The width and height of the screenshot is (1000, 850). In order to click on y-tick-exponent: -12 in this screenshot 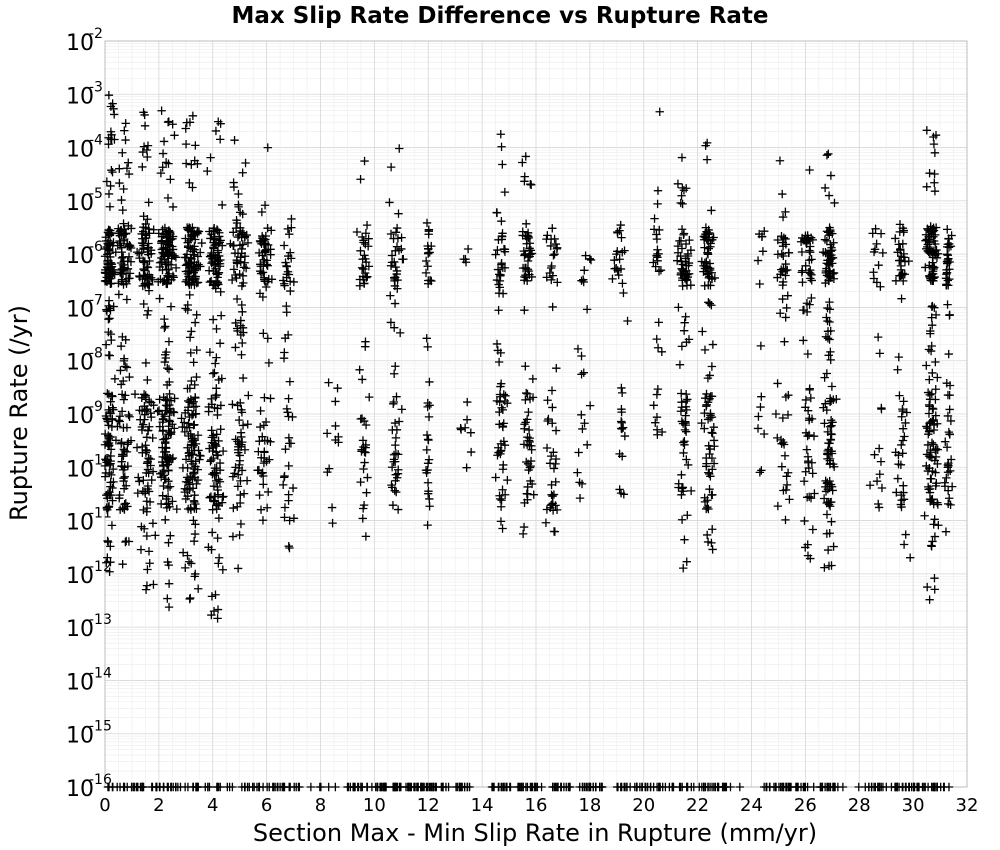, I will do `click(100, 567)`.